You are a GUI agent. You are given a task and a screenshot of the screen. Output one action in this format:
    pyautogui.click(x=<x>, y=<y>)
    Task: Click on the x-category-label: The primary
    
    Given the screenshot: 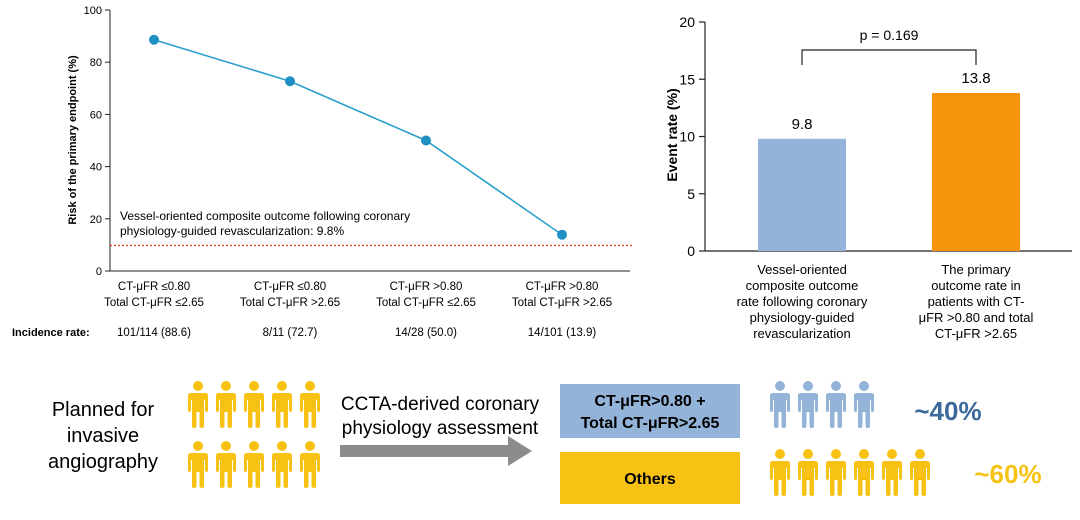 What is the action you would take?
    pyautogui.click(x=976, y=269)
    